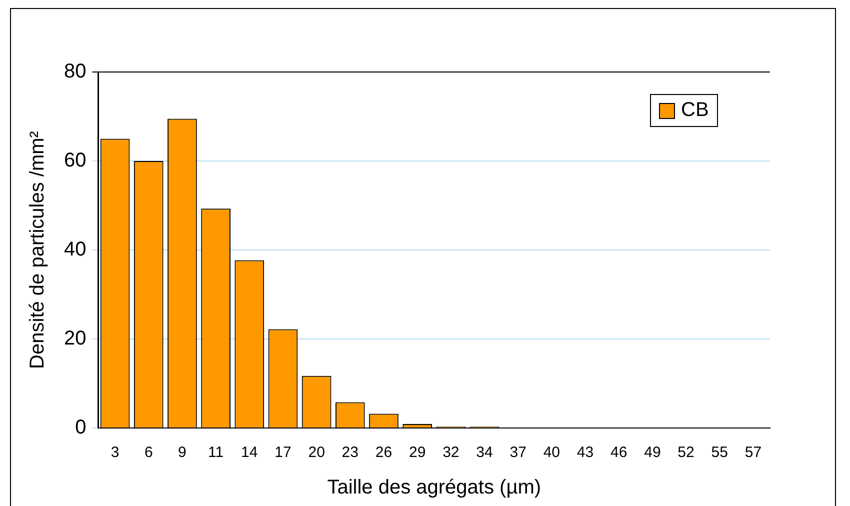 The image size is (850, 506). What do you see at coordinates (686, 453) in the screenshot?
I see `x-tick-label: 52` at bounding box center [686, 453].